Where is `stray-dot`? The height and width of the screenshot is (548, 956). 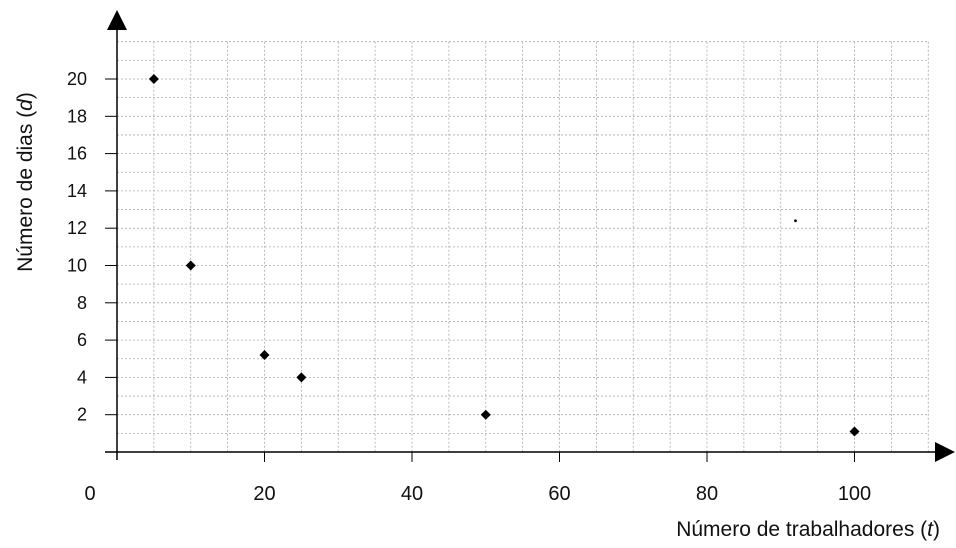
stray-dot is located at coordinates (795, 221).